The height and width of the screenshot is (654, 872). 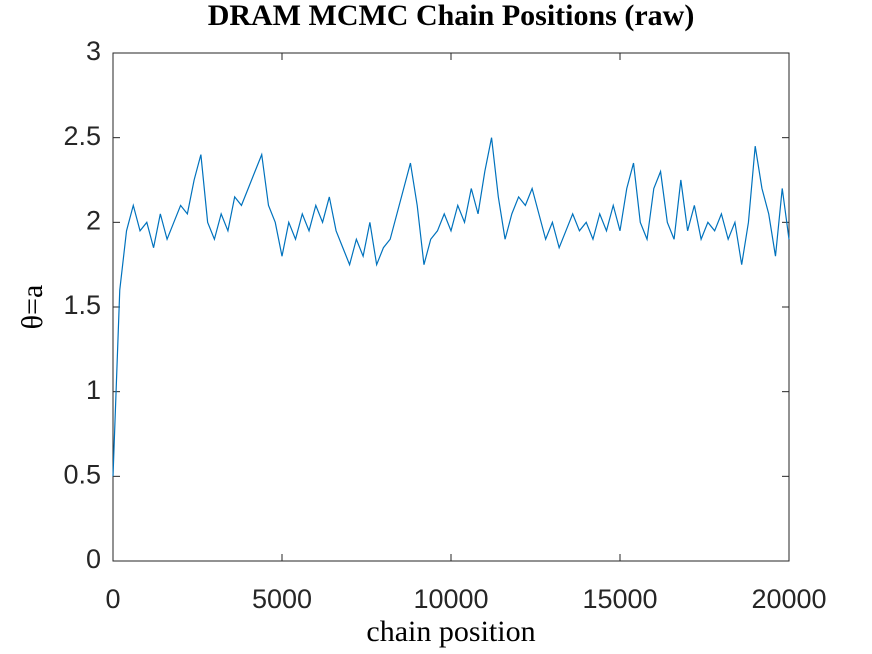 I want to click on y-tick-label: 0, so click(x=93, y=559).